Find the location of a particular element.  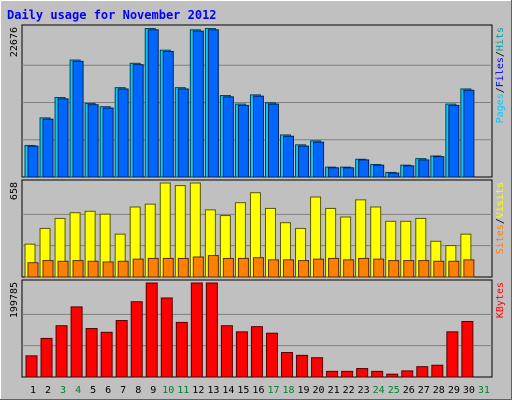

chart-title: Daily usage for November 2012 is located at coordinates (112, 15).